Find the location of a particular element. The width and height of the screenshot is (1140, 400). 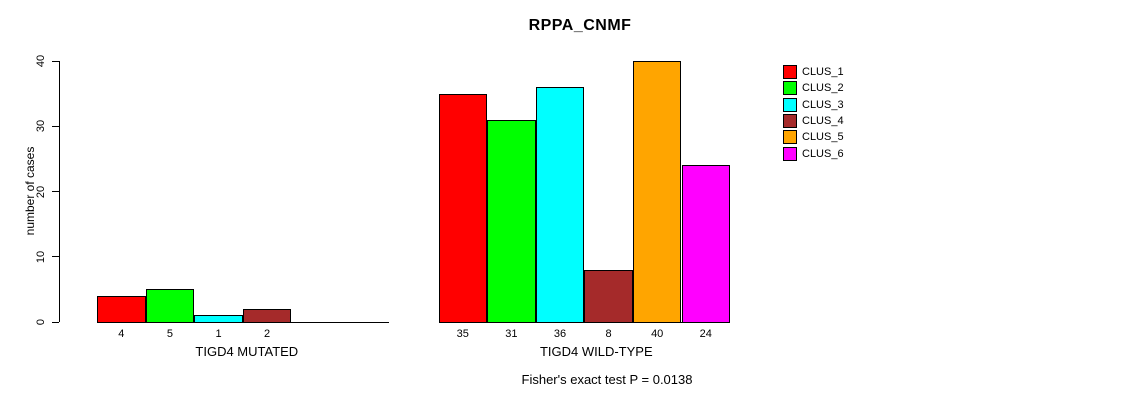

bar-value-label: 35 is located at coordinates (462, 334).